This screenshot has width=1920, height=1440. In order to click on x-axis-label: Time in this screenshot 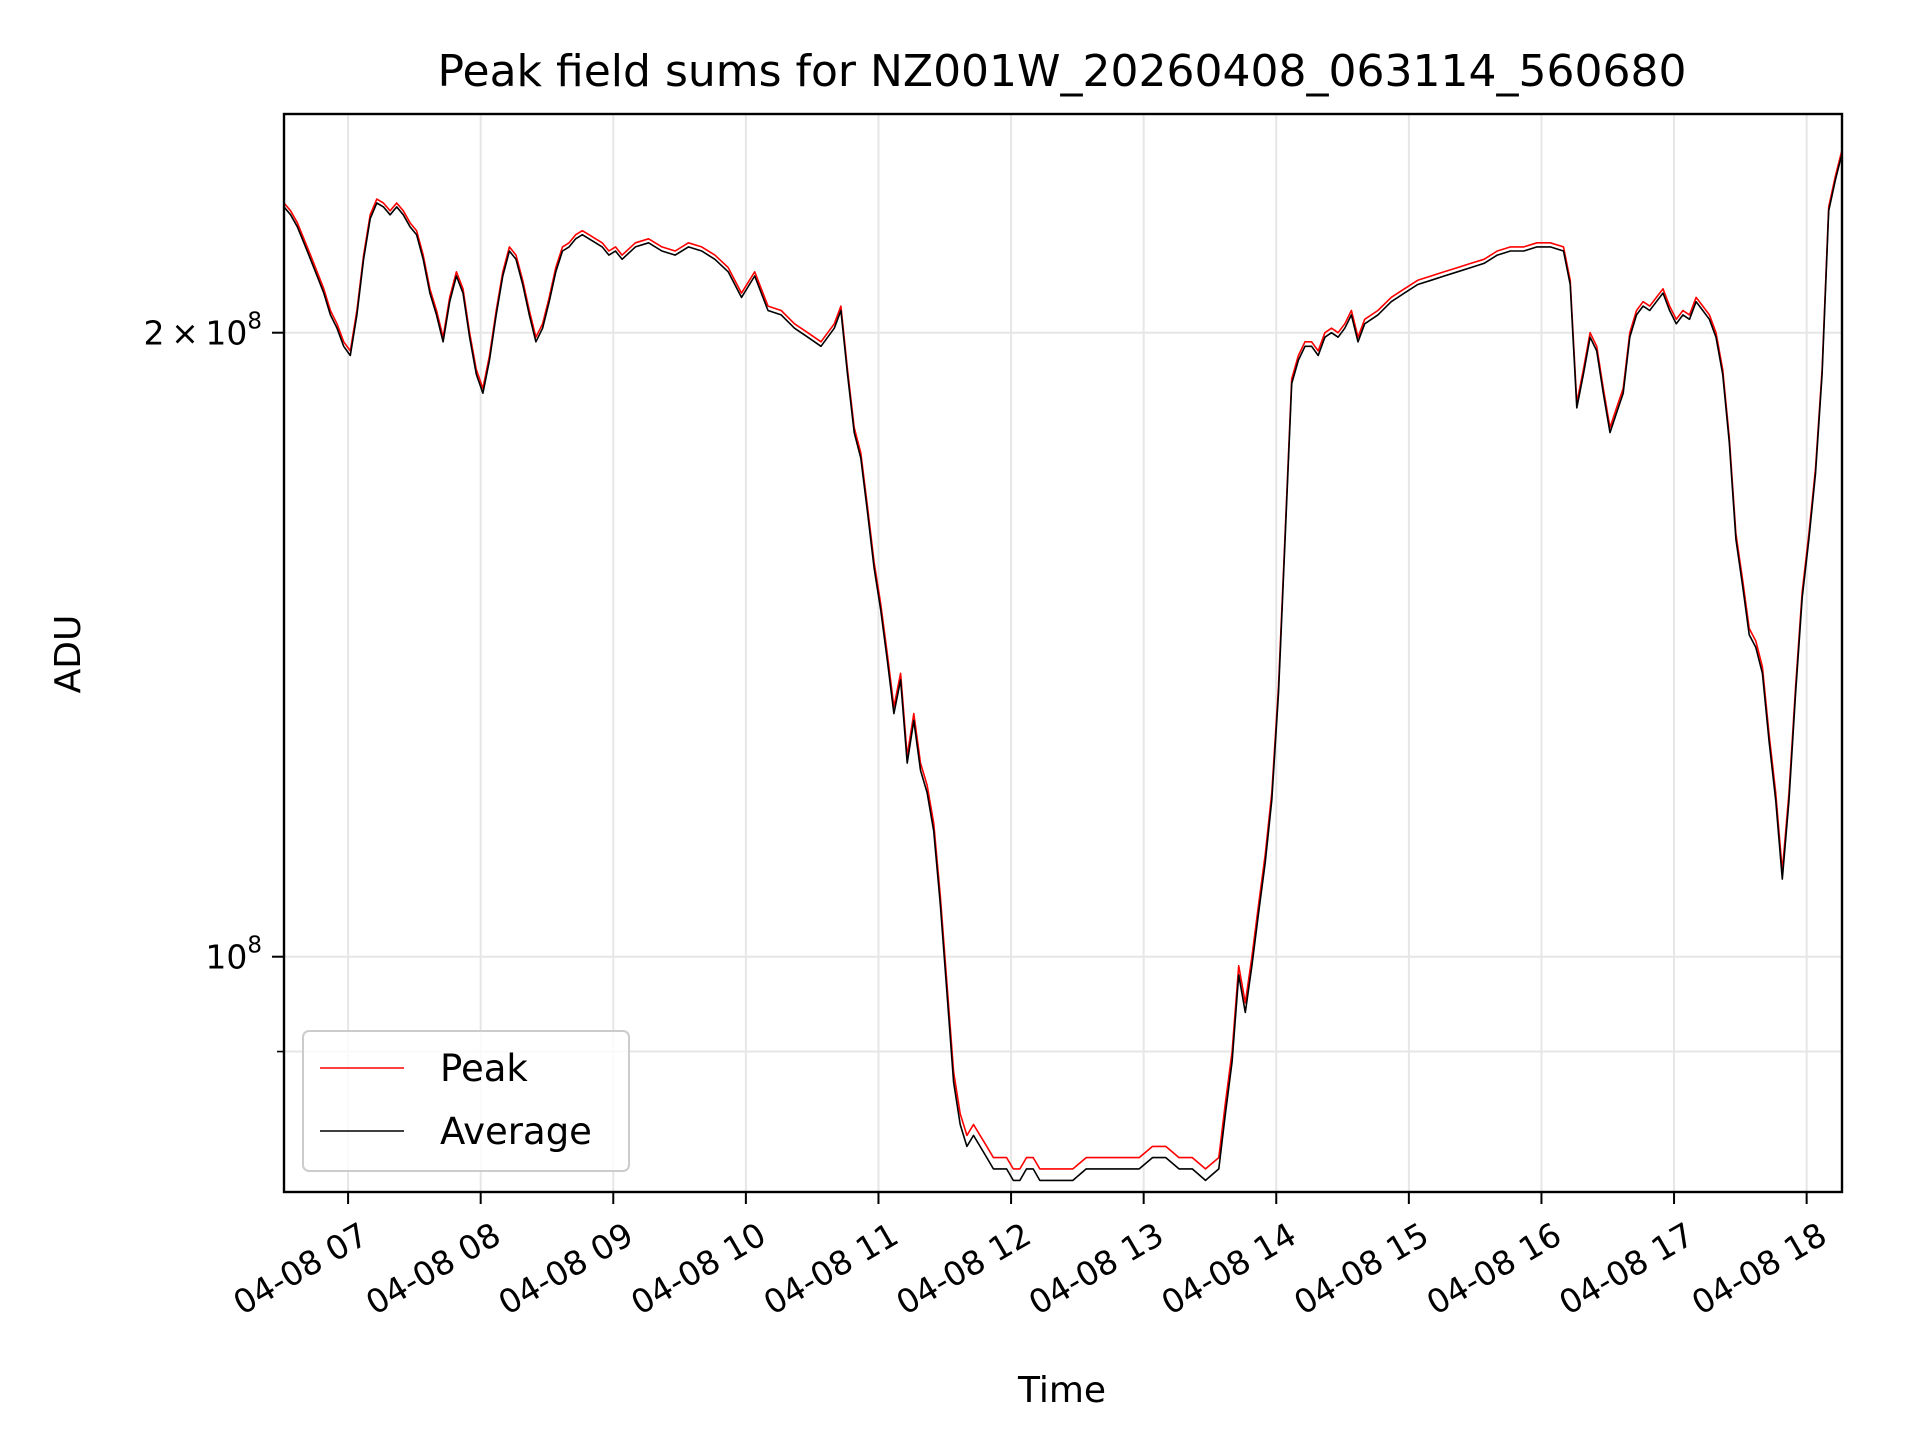, I will do `click(1061, 1390)`.